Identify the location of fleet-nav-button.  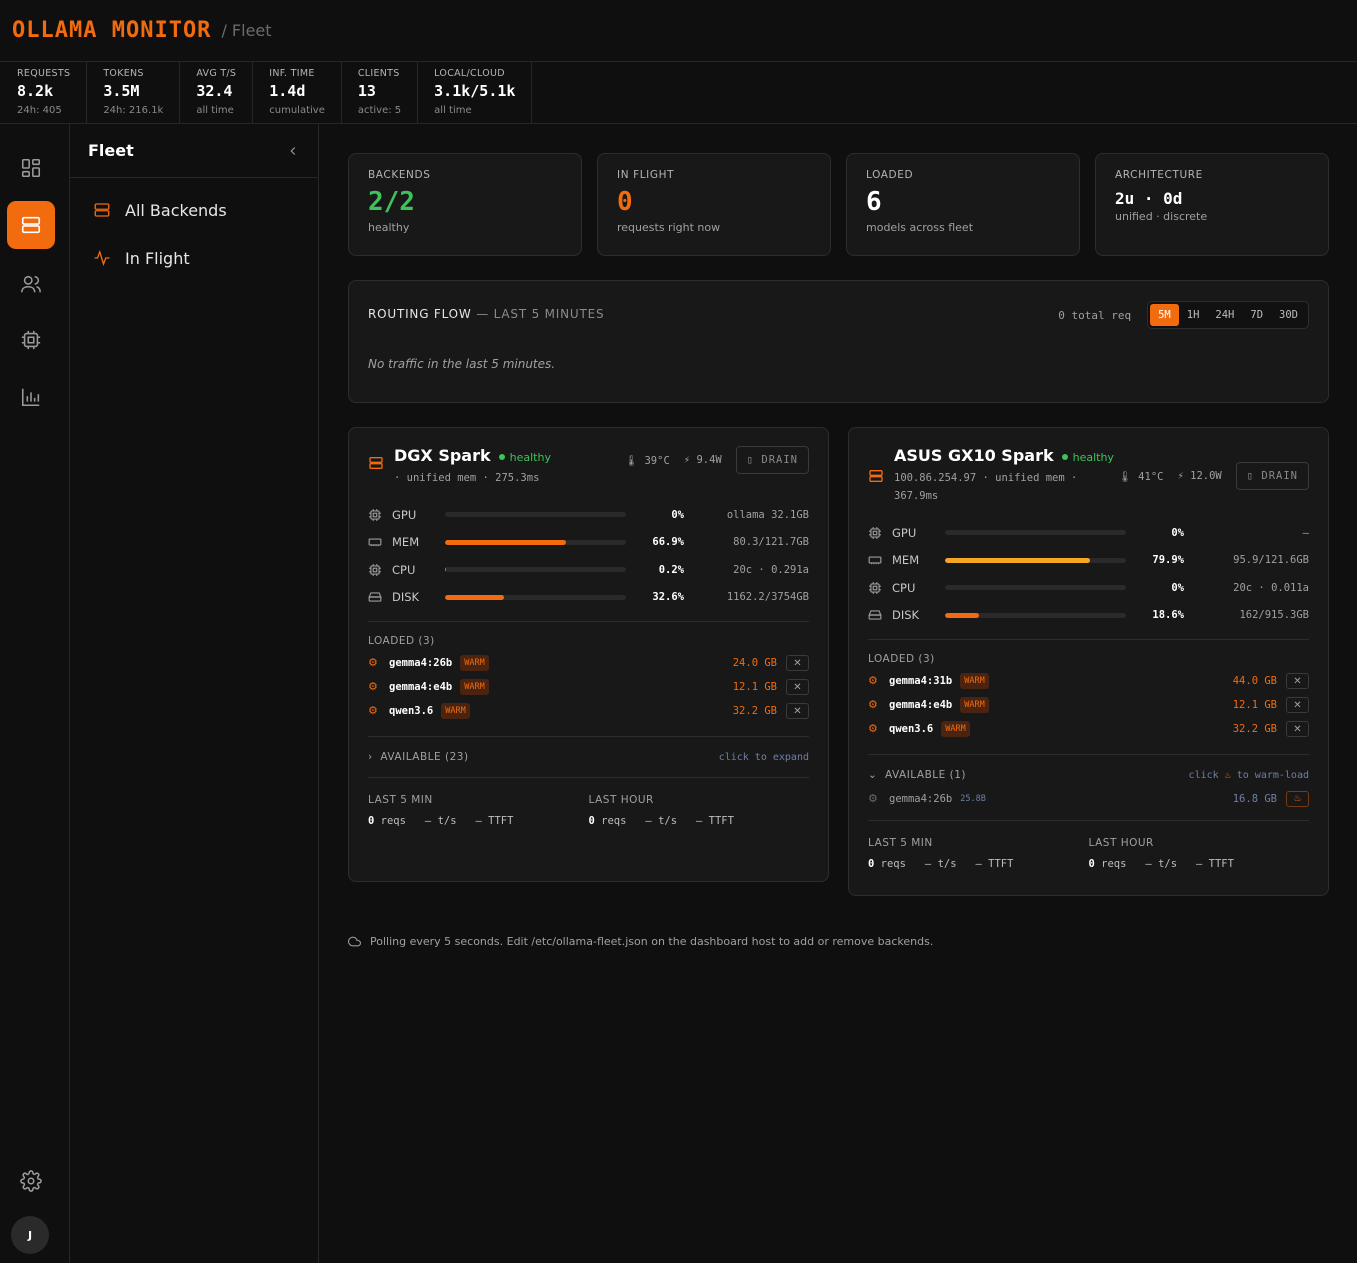
(31, 225).